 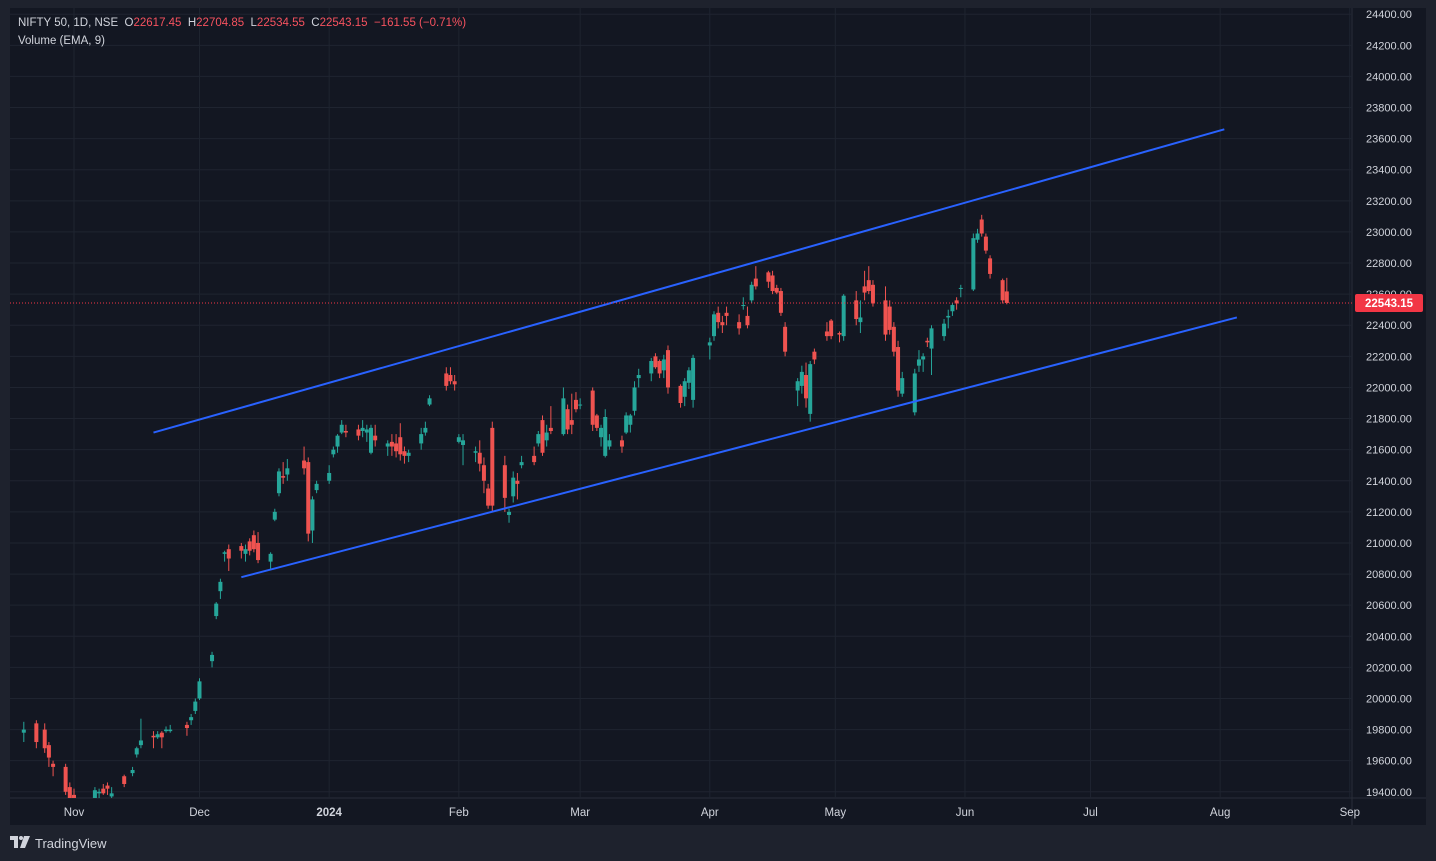 I want to click on y-tick-label: 23400.00, so click(x=1389, y=171).